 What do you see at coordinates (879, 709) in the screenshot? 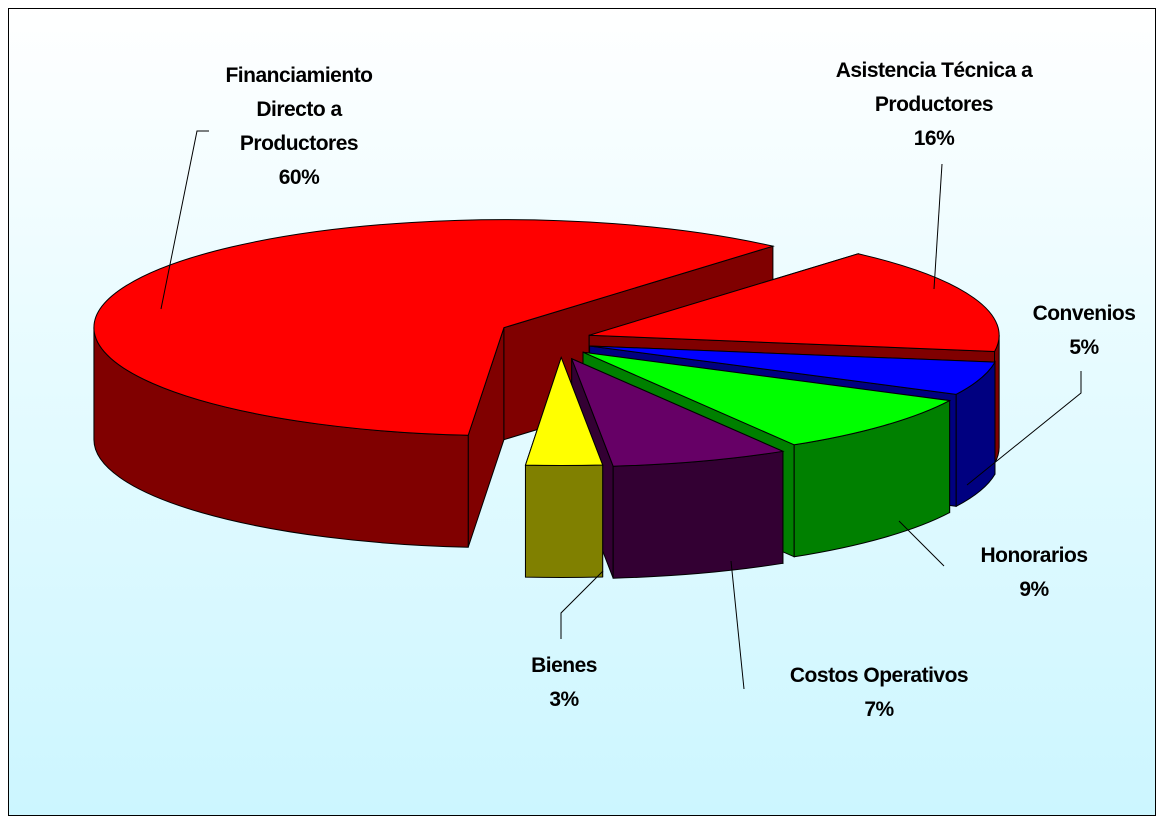
I see `value-label: 7%` at bounding box center [879, 709].